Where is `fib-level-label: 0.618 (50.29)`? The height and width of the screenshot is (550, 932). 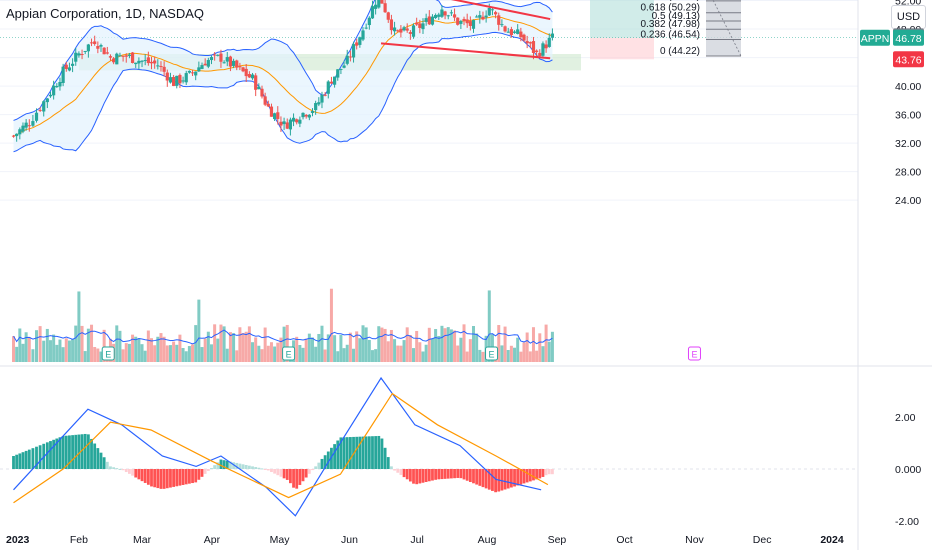 fib-level-label: 0.618 (50.29) is located at coordinates (671, 8).